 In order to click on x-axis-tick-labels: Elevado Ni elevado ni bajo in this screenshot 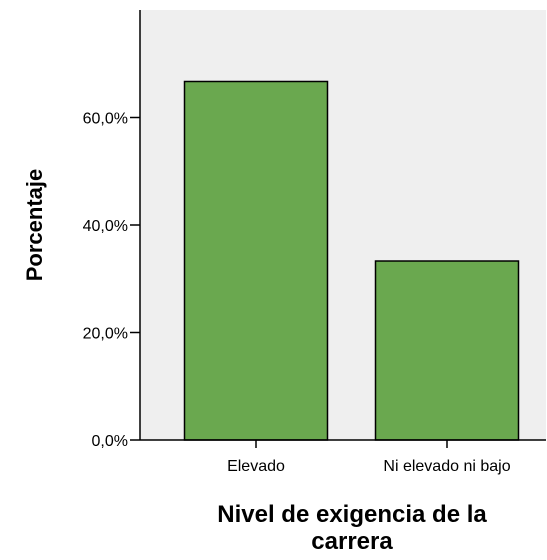, I will do `click(369, 457)`.